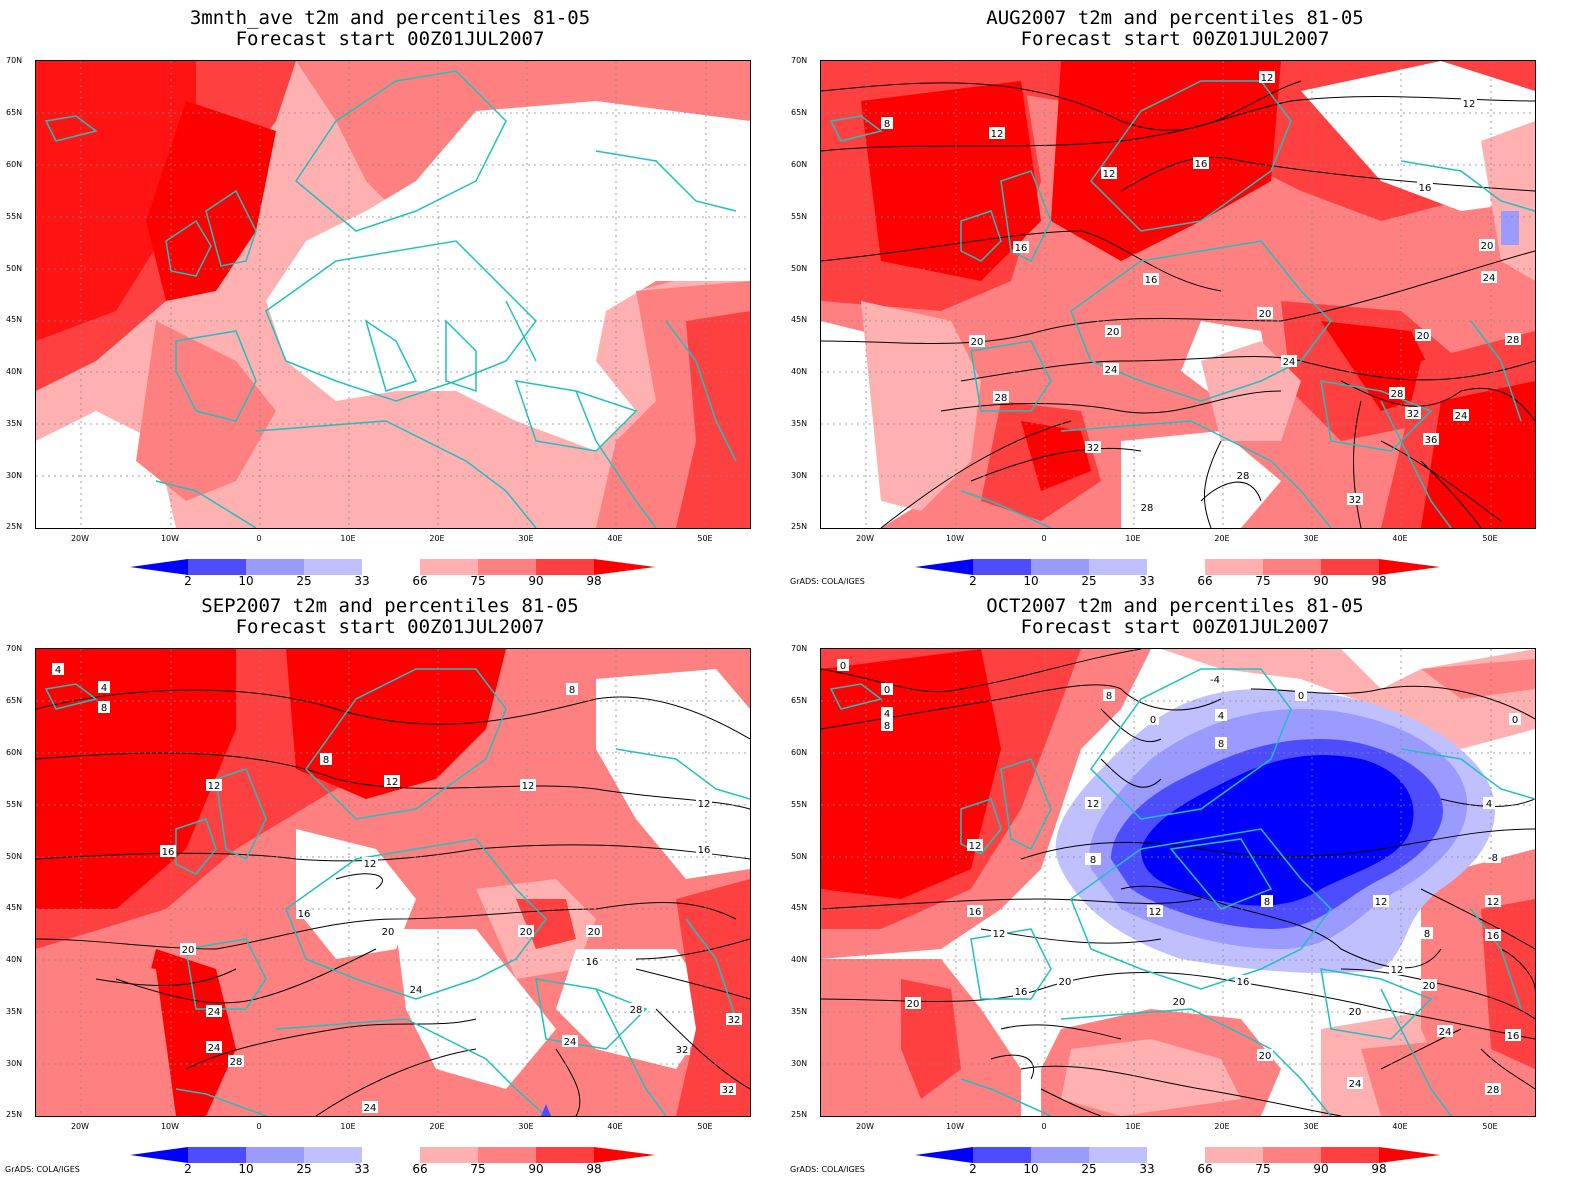 The height and width of the screenshot is (1196, 1596). Describe the element at coordinates (1175, 18) in the screenshot. I see `panel-title: AUG2007 t2m and percentiles 81-05` at that location.